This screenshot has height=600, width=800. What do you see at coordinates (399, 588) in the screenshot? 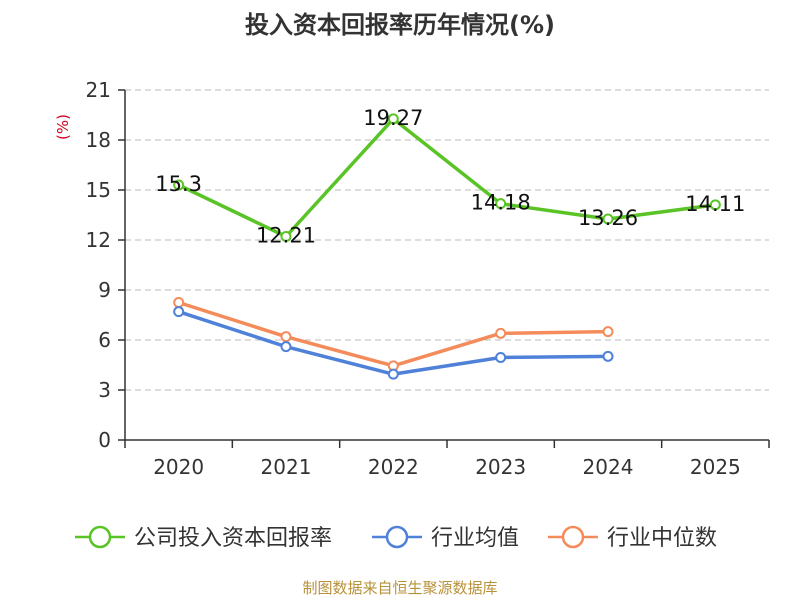
I see `source-note: 制图数据来自恒生聚源数据库` at bounding box center [399, 588].